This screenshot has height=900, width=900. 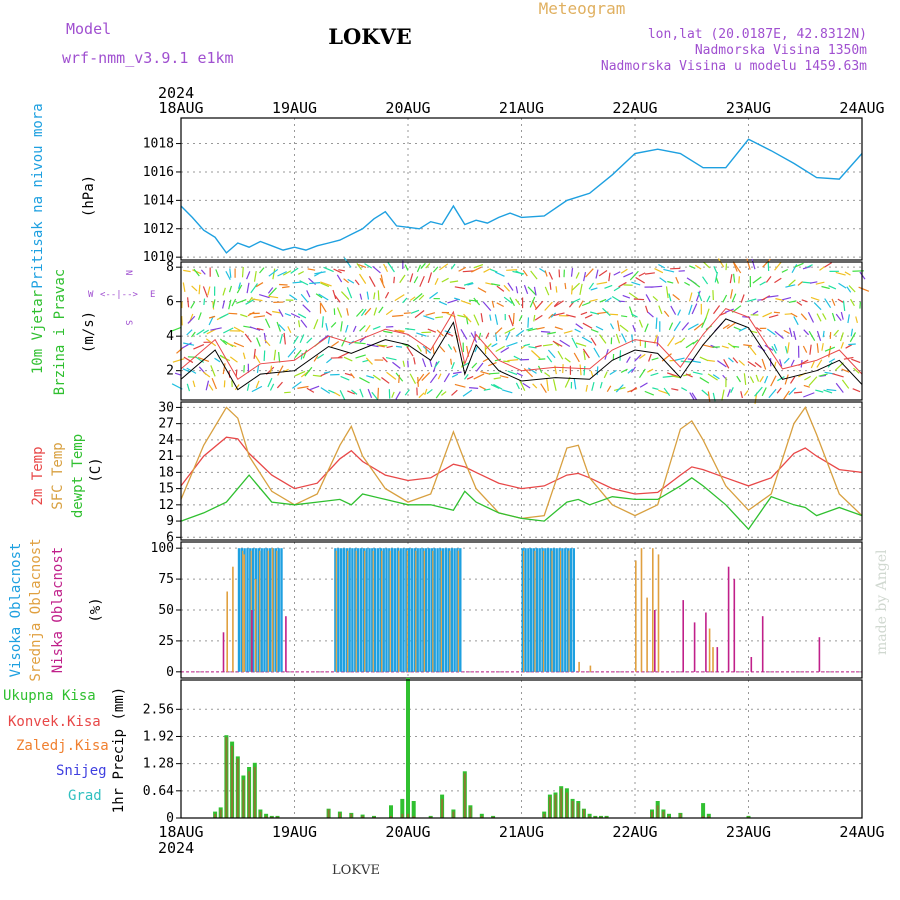 What do you see at coordinates (655, 641) in the screenshot?
I see `low-cloud-bar` at bounding box center [655, 641].